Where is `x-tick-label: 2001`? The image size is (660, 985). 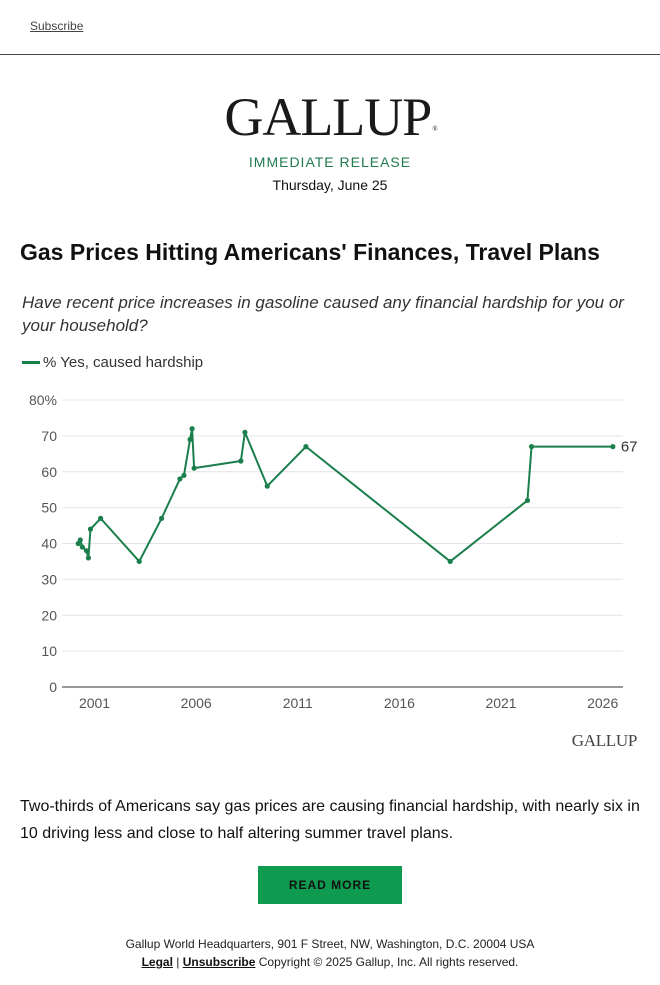 x-tick-label: 2001 is located at coordinates (94, 703).